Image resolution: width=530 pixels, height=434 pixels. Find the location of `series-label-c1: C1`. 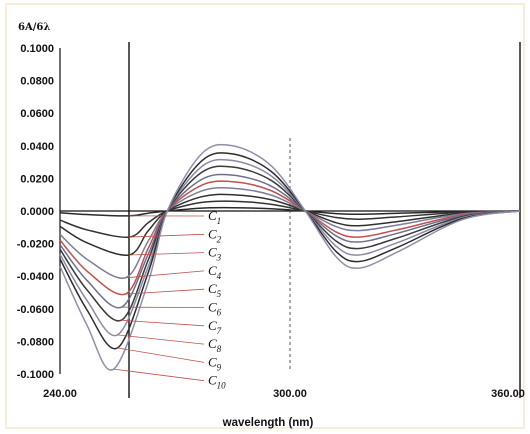

series-label-c1: C1 is located at coordinates (214, 217).